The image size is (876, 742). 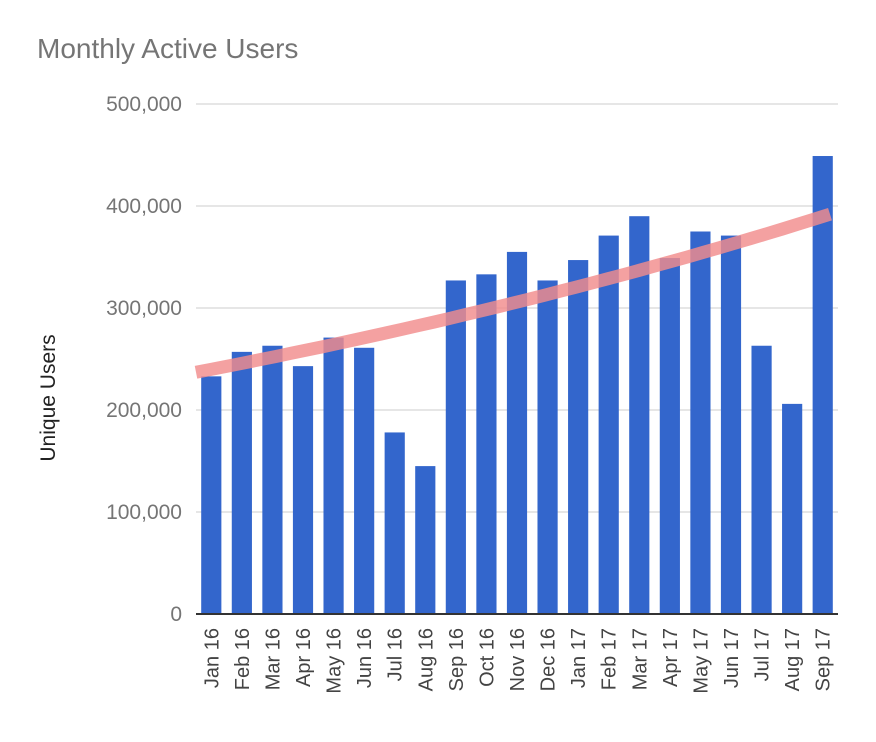 I want to click on x-tick-label: Nov 16, so click(x=518, y=659).